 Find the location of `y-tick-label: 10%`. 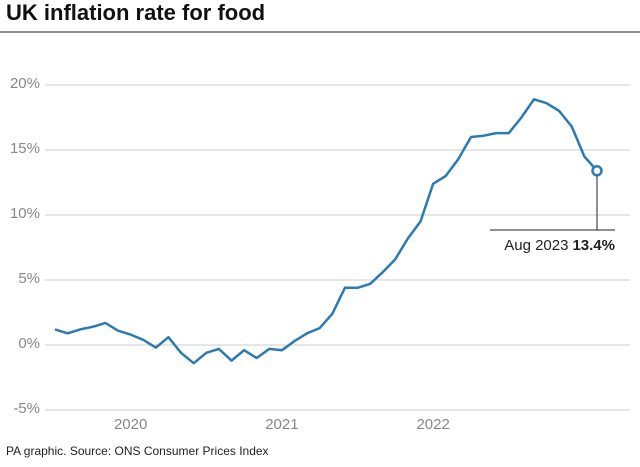

y-tick-label: 10% is located at coordinates (25, 213).